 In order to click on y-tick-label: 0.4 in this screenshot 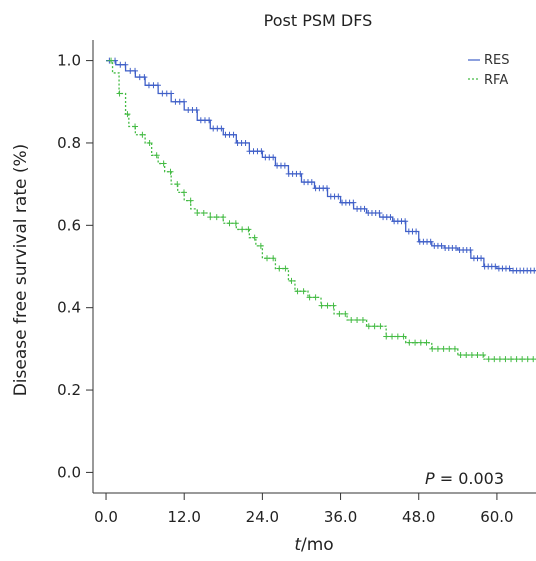, I will do `click(69, 308)`.